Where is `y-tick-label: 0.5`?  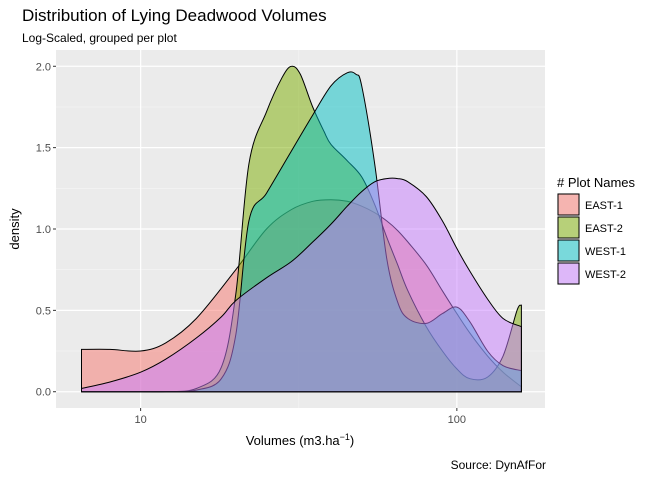 y-tick-label: 0.5 is located at coordinates (43, 311).